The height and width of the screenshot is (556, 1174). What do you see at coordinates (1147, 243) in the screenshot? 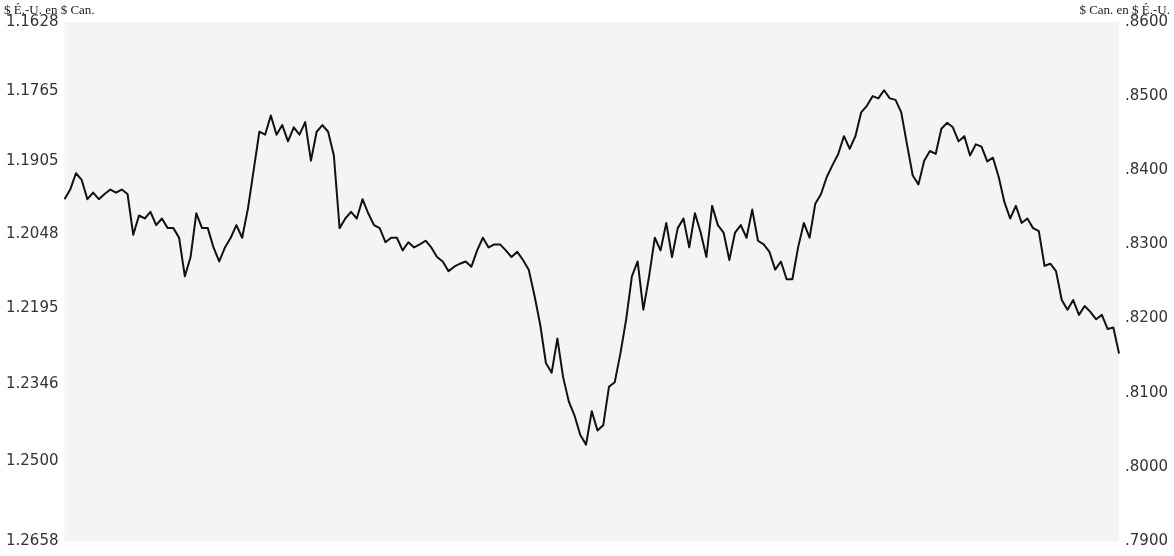
I see `y2-tick-label: .8300` at bounding box center [1147, 243].